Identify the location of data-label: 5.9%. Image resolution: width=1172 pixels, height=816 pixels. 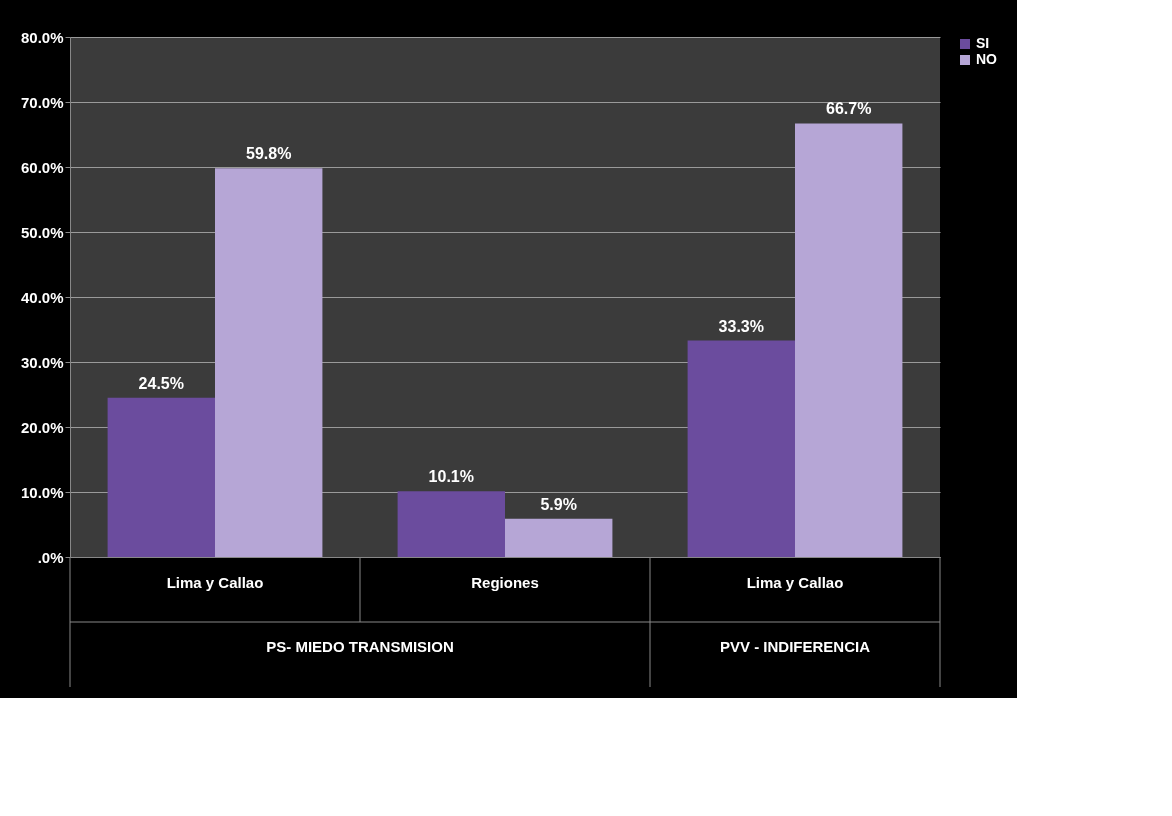
(558, 504).